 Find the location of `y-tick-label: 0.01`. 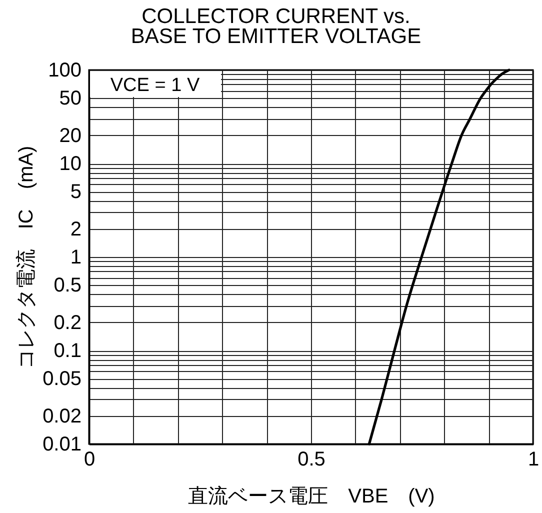

y-tick-label: 0.01 is located at coordinates (62, 445).